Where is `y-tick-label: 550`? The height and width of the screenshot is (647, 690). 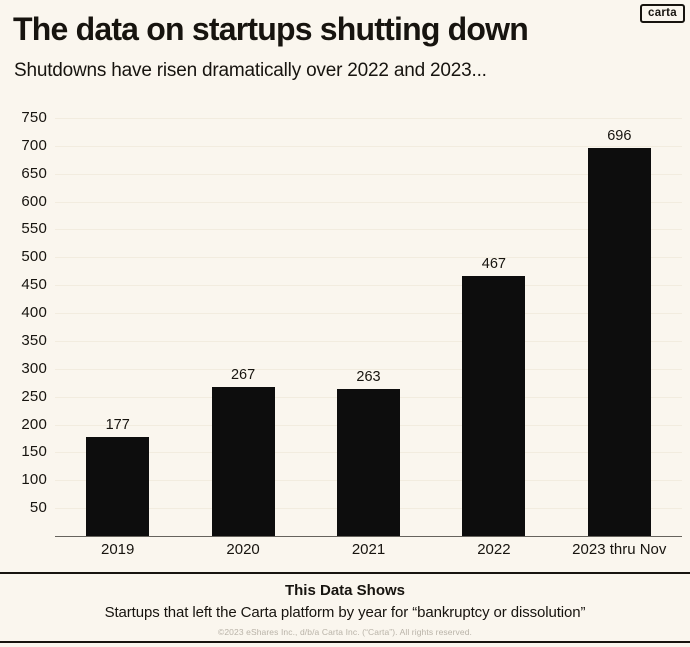 y-tick-label: 550 is located at coordinates (34, 229).